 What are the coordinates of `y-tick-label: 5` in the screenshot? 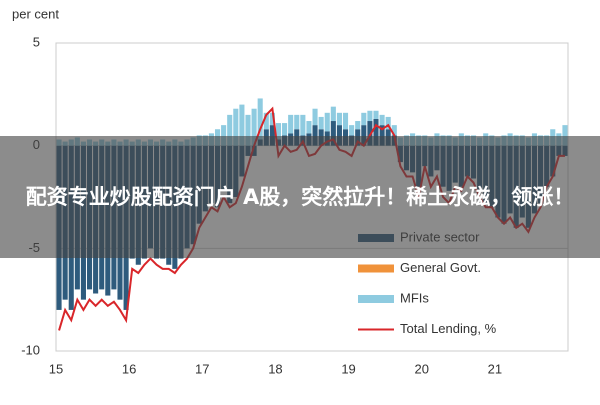 It's located at (36, 41).